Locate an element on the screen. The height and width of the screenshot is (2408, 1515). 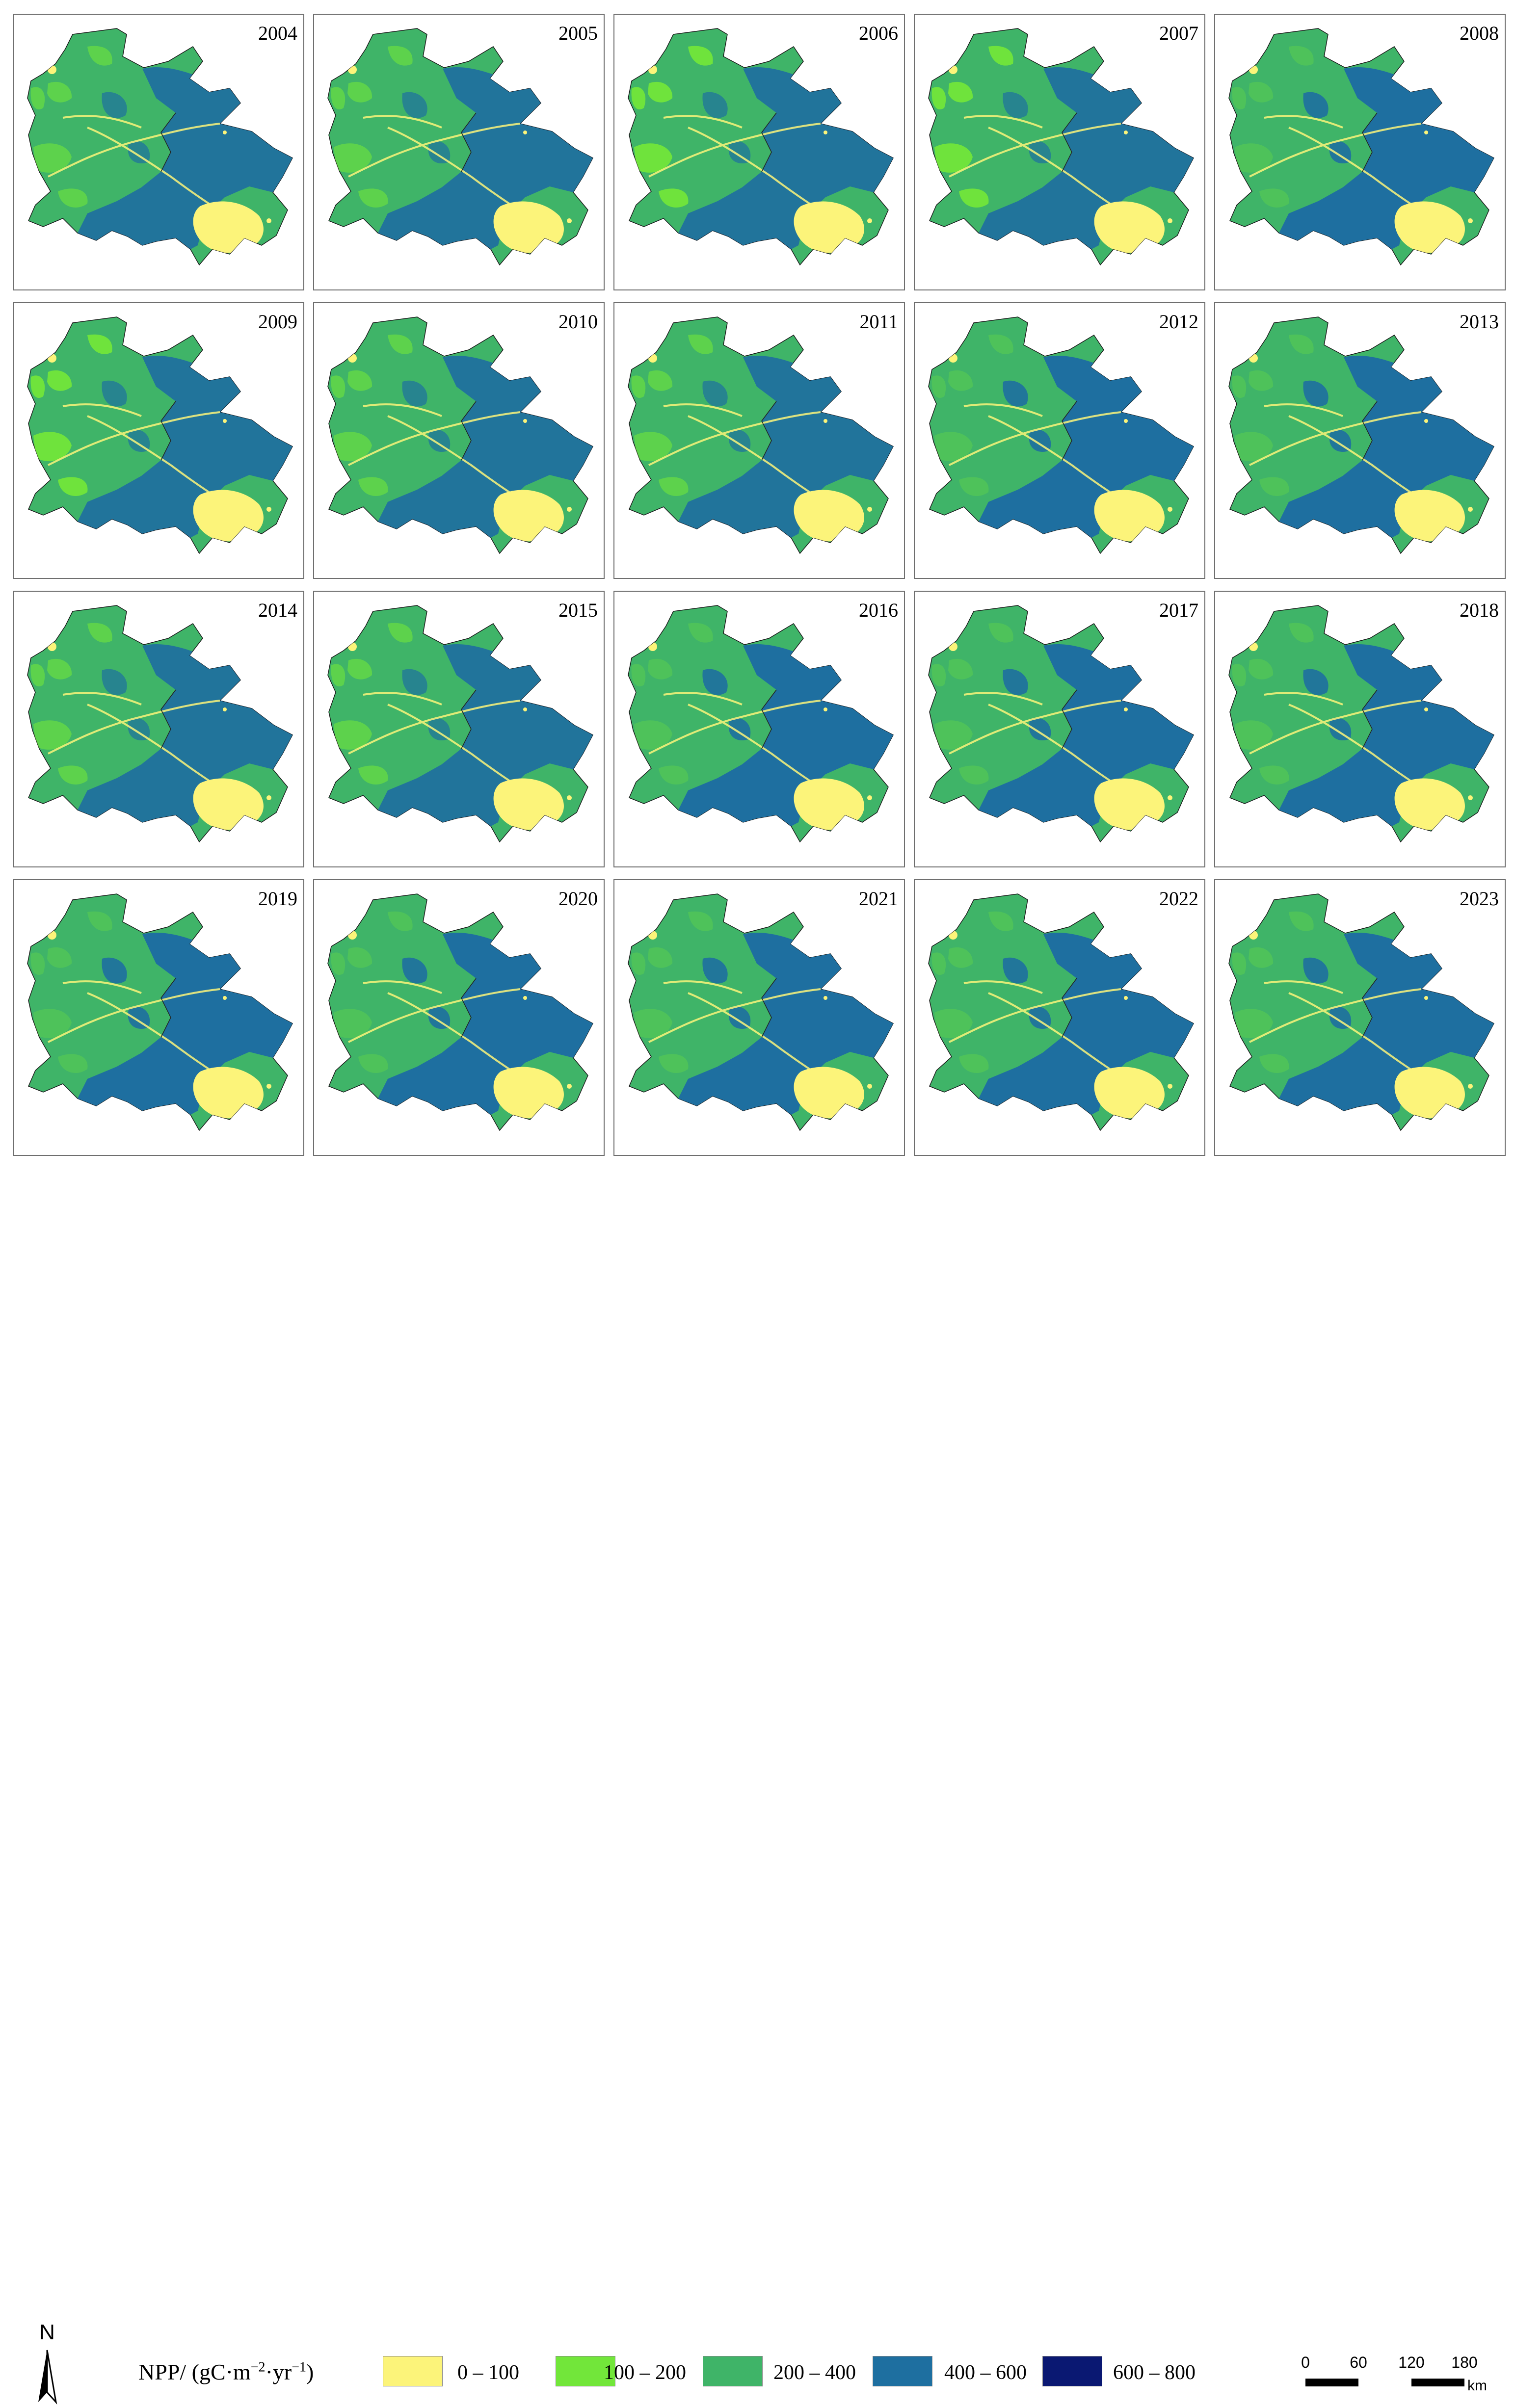
legend-title: NPP/ (gC·m−2·yr−1) is located at coordinates (226, 2372).